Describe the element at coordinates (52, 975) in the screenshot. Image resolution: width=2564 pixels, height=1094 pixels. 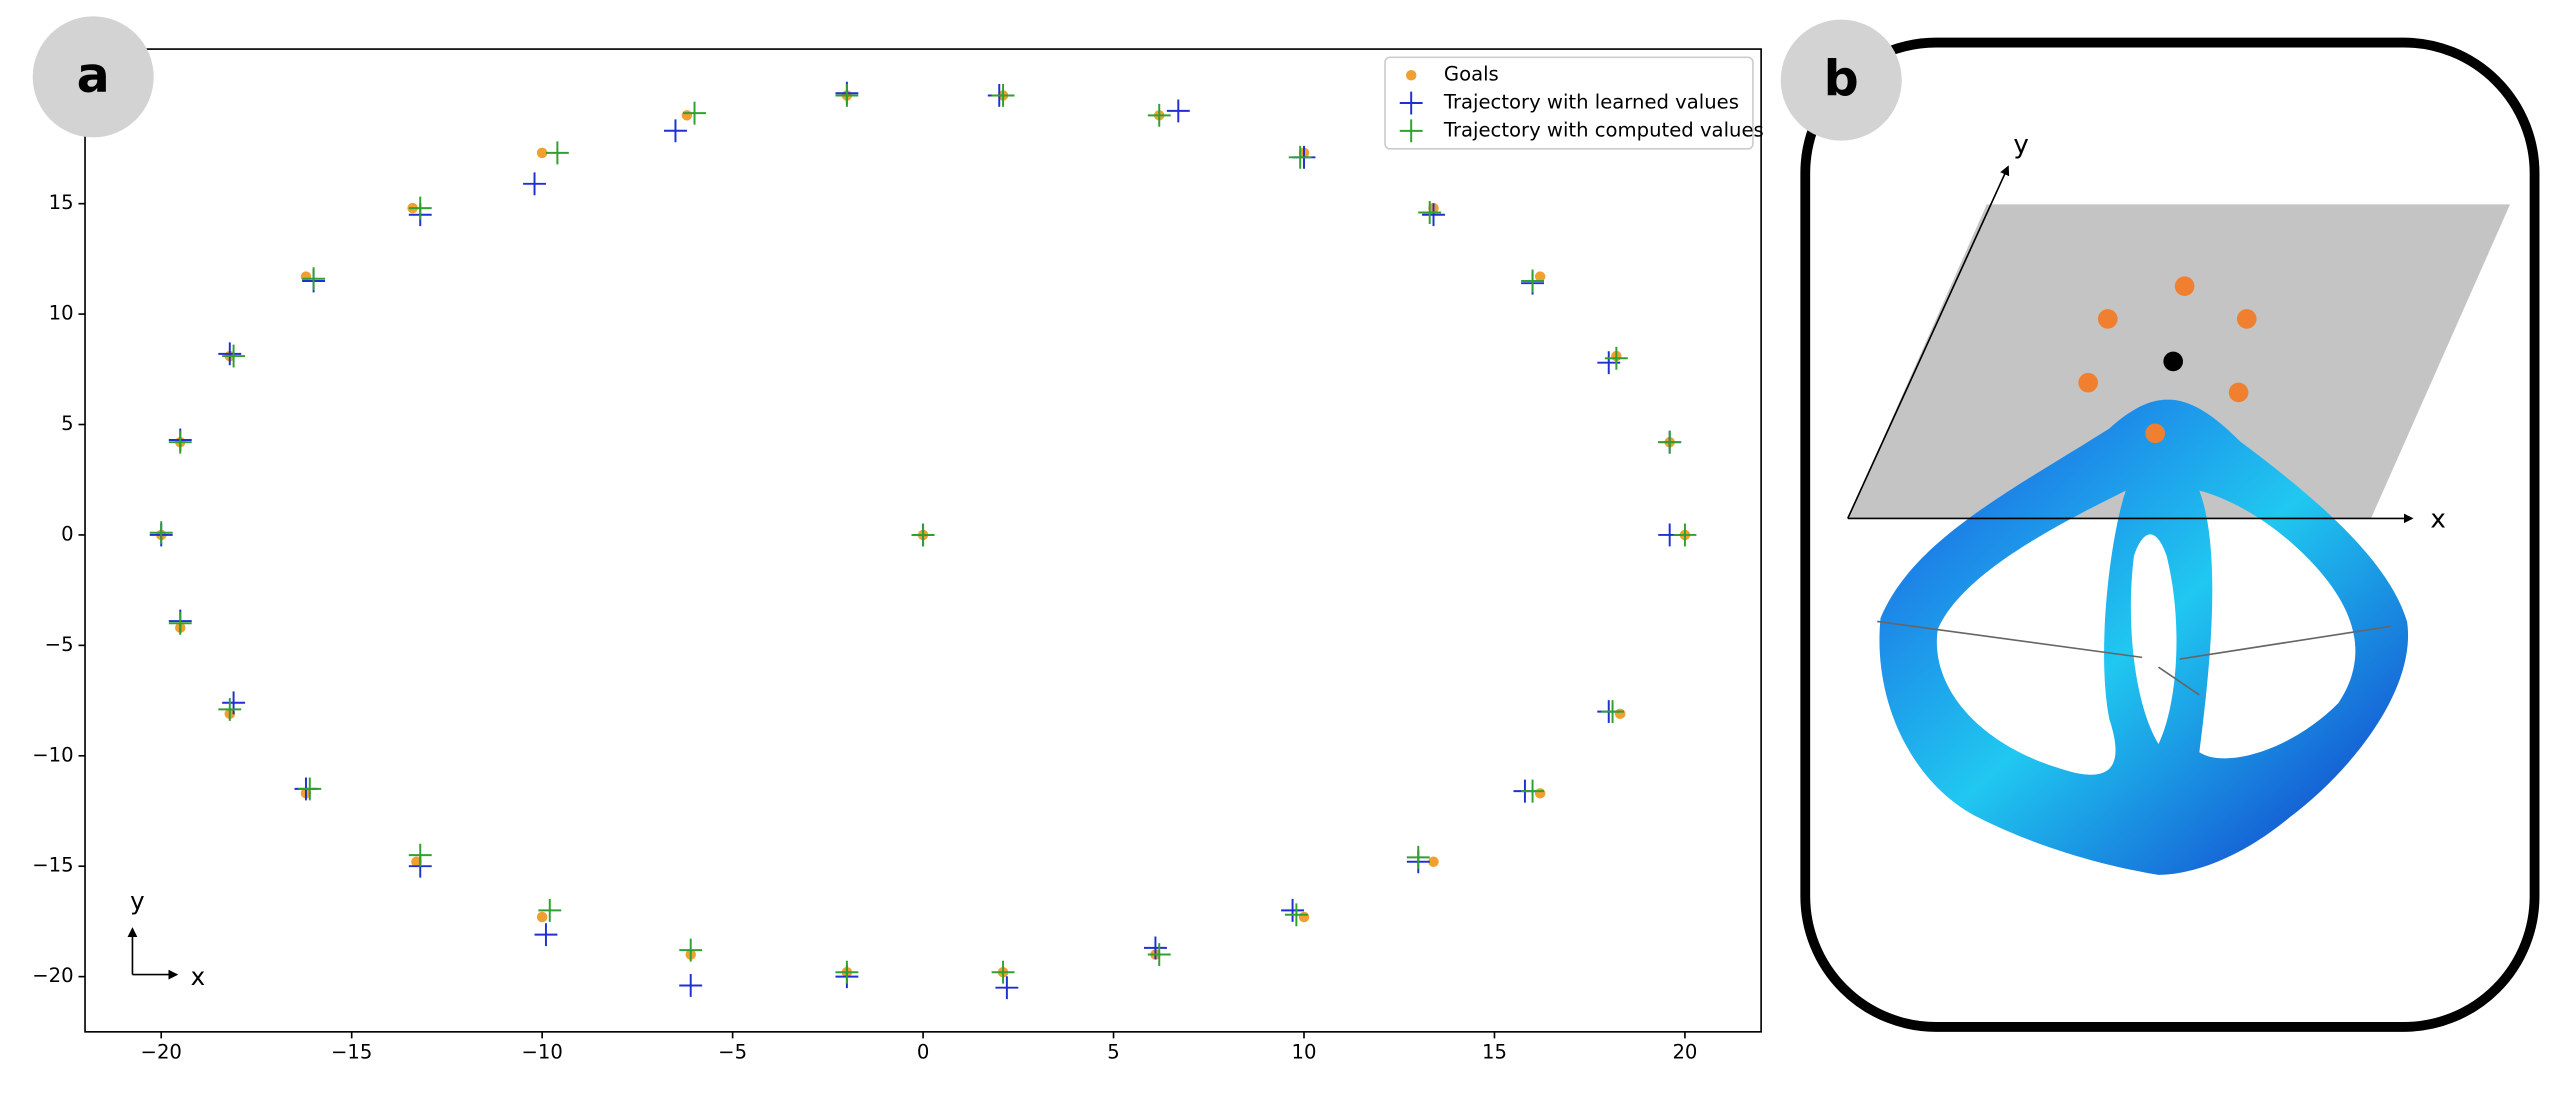
I see `y-tick-label: −20` at that location.